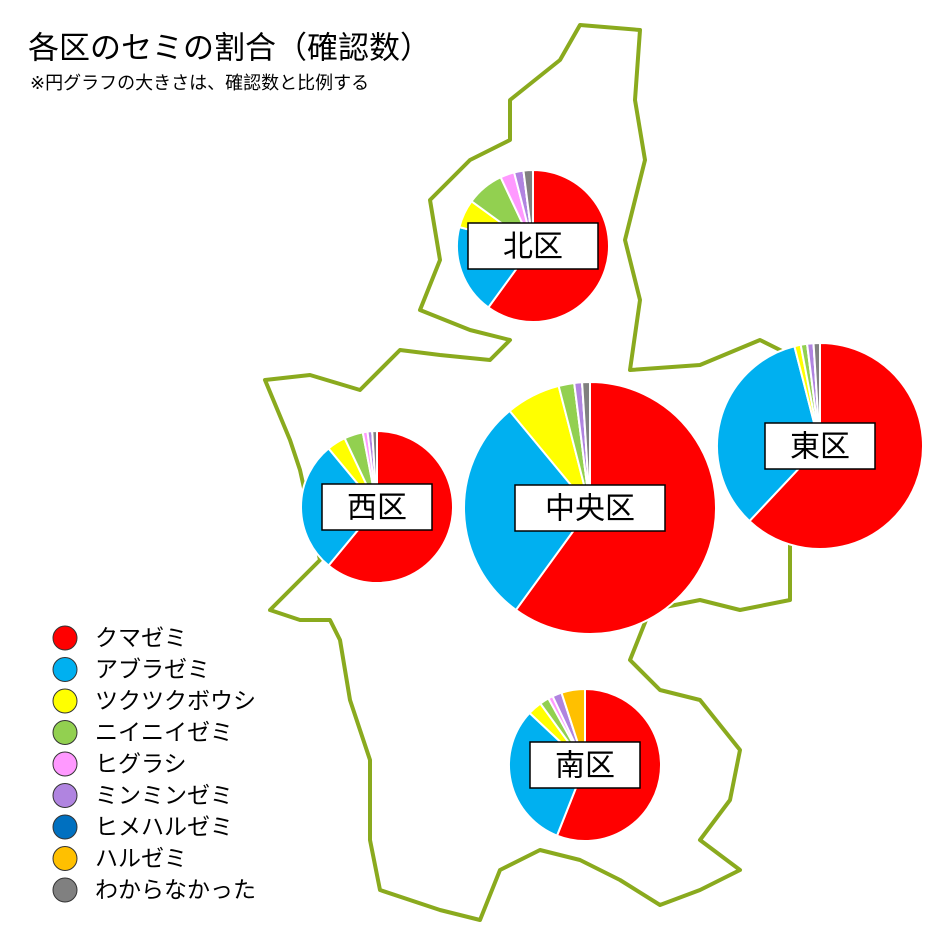 The height and width of the screenshot is (945, 945). What do you see at coordinates (164, 733) in the screenshot?
I see `legend-label: ニイニイゼミ` at bounding box center [164, 733].